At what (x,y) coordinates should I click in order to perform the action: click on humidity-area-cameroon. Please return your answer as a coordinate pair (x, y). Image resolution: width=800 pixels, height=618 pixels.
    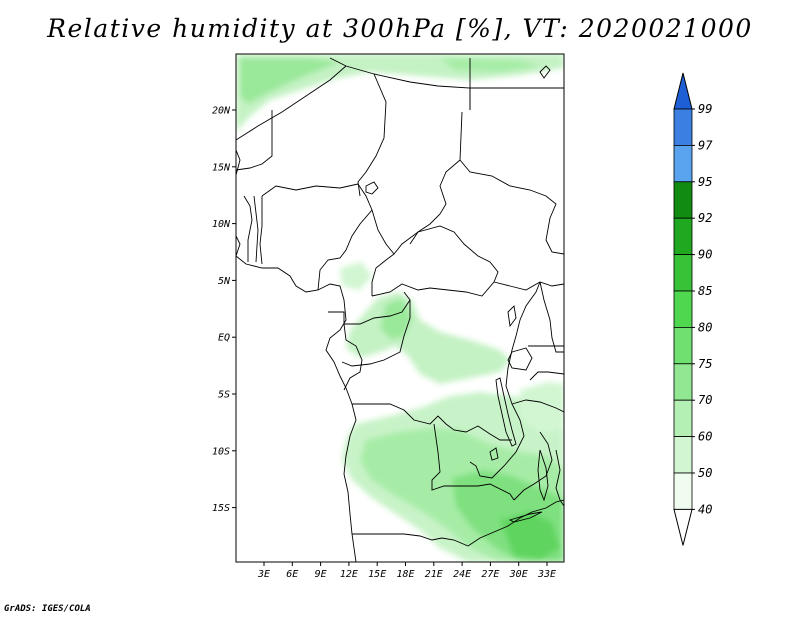
    Looking at the image, I should click on (356, 276).